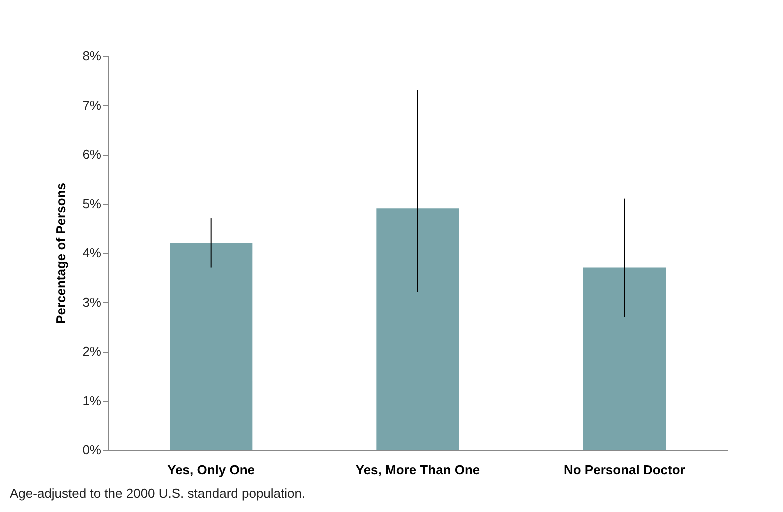 Image resolution: width=783 pixels, height=512 pixels. What do you see at coordinates (61, 253) in the screenshot?
I see `y-axis-title: Percentage of Persons` at bounding box center [61, 253].